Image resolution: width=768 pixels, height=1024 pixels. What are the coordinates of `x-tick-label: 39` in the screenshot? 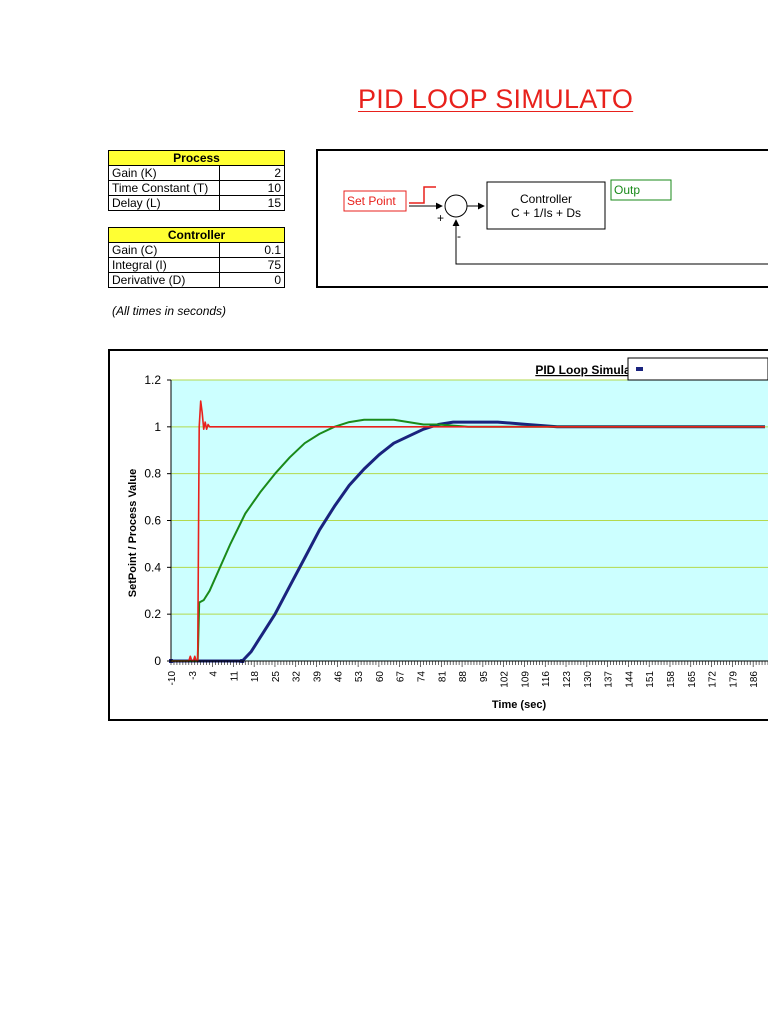 It's located at (318, 677).